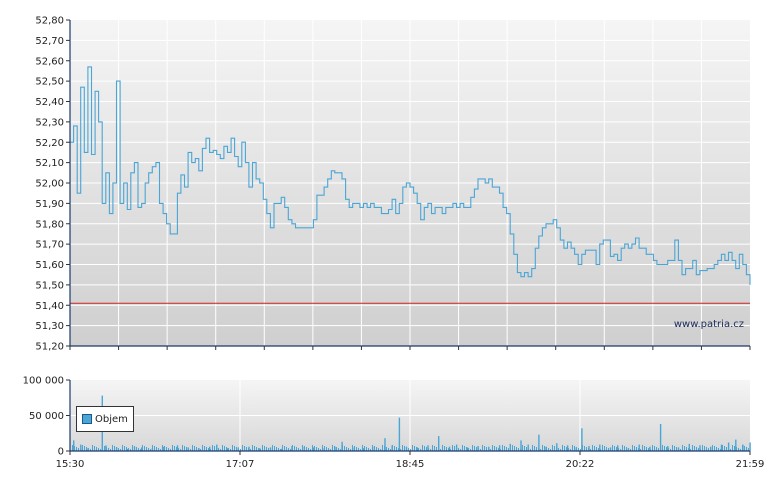 Image resolution: width=780 pixels, height=494 pixels. I want to click on volume-y-tick-label: 100 000, so click(43, 381).